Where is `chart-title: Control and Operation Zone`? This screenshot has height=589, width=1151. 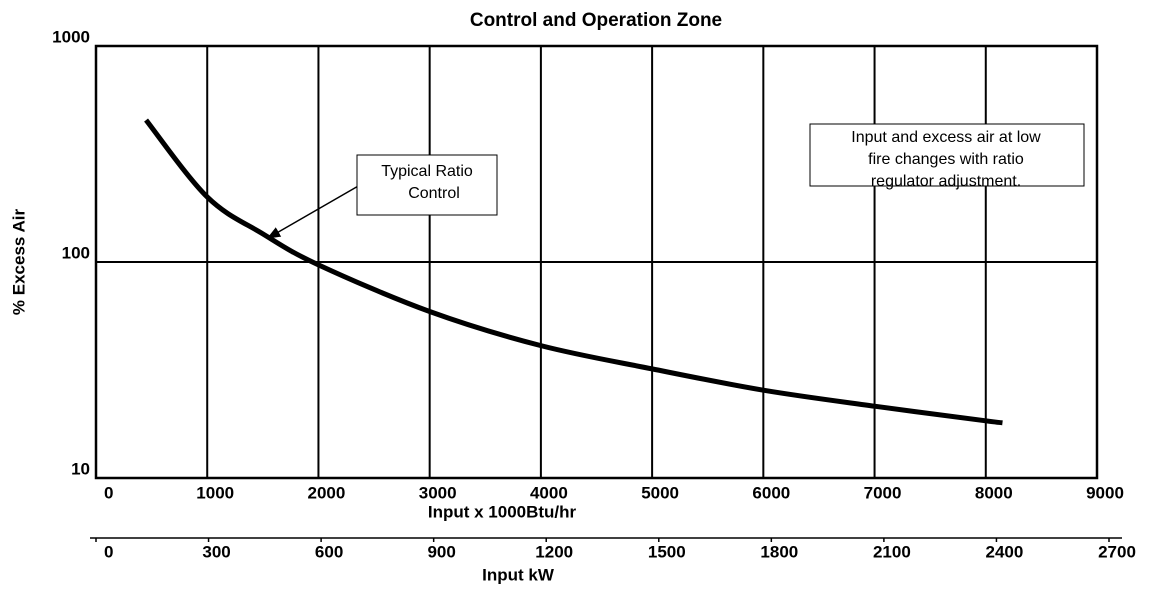
chart-title: Control and Operation Zone is located at coordinates (596, 20).